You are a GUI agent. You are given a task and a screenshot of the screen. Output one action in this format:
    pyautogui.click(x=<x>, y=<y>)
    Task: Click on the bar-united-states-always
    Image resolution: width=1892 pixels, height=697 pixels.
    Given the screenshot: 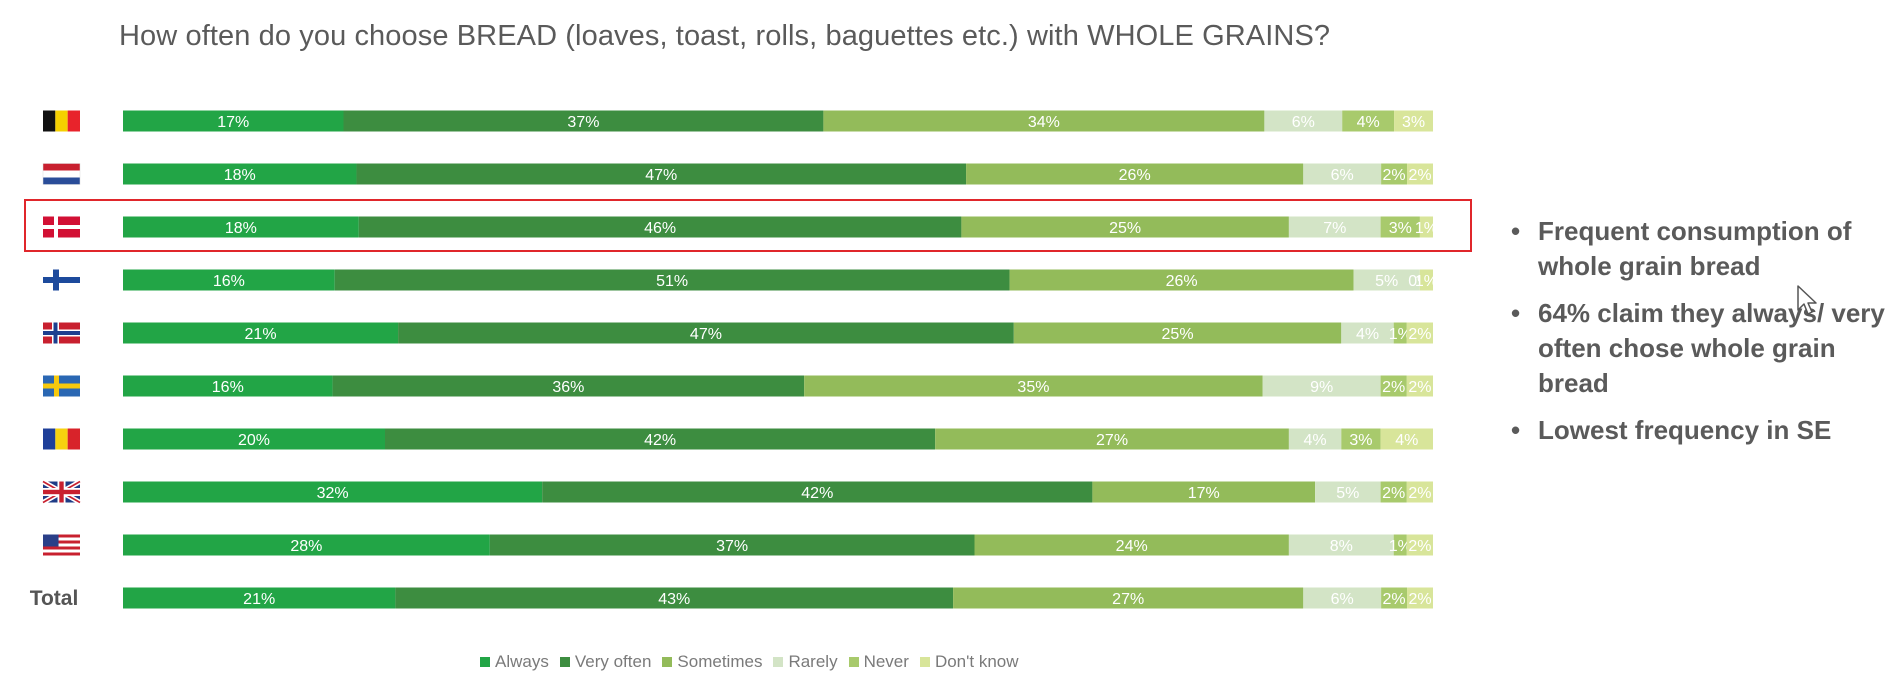 What is the action you would take?
    pyautogui.click(x=306, y=545)
    